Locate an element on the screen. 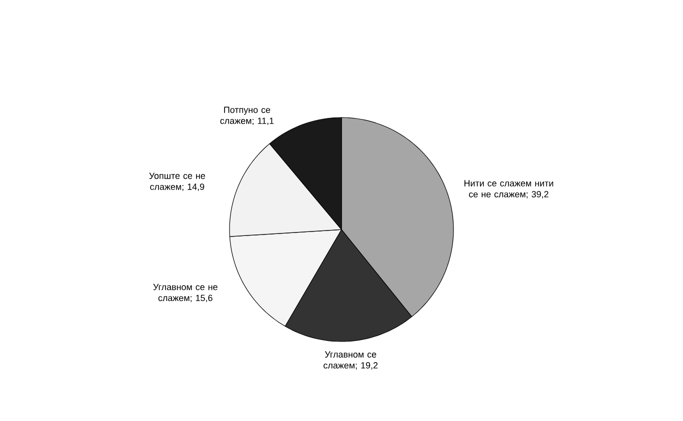  slice-label: Уопште се не слажем; 14,9 is located at coordinates (177, 181).